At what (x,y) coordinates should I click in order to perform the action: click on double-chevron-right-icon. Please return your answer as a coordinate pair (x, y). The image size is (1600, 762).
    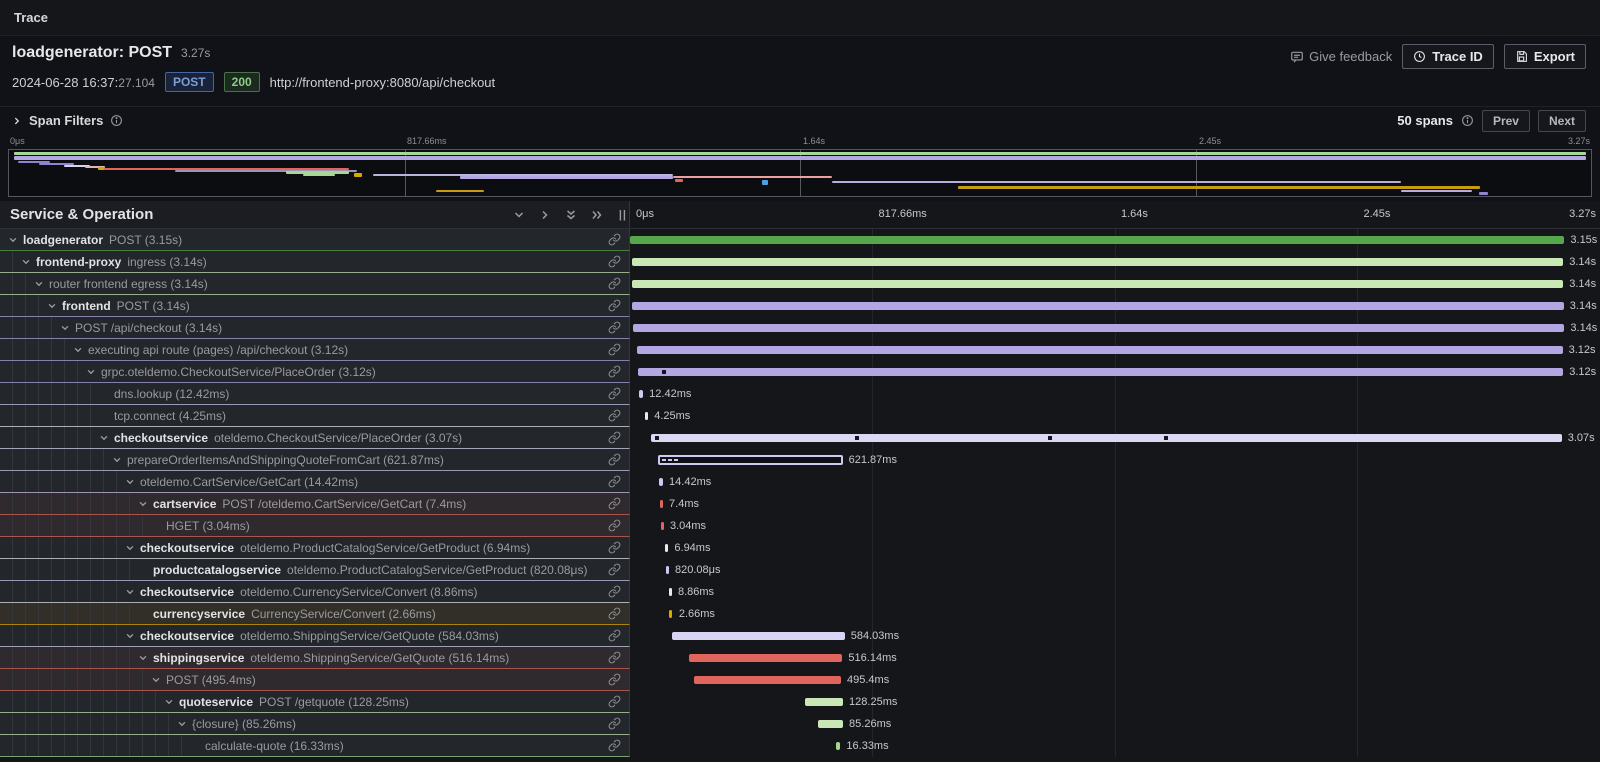
    Looking at the image, I should click on (597, 215).